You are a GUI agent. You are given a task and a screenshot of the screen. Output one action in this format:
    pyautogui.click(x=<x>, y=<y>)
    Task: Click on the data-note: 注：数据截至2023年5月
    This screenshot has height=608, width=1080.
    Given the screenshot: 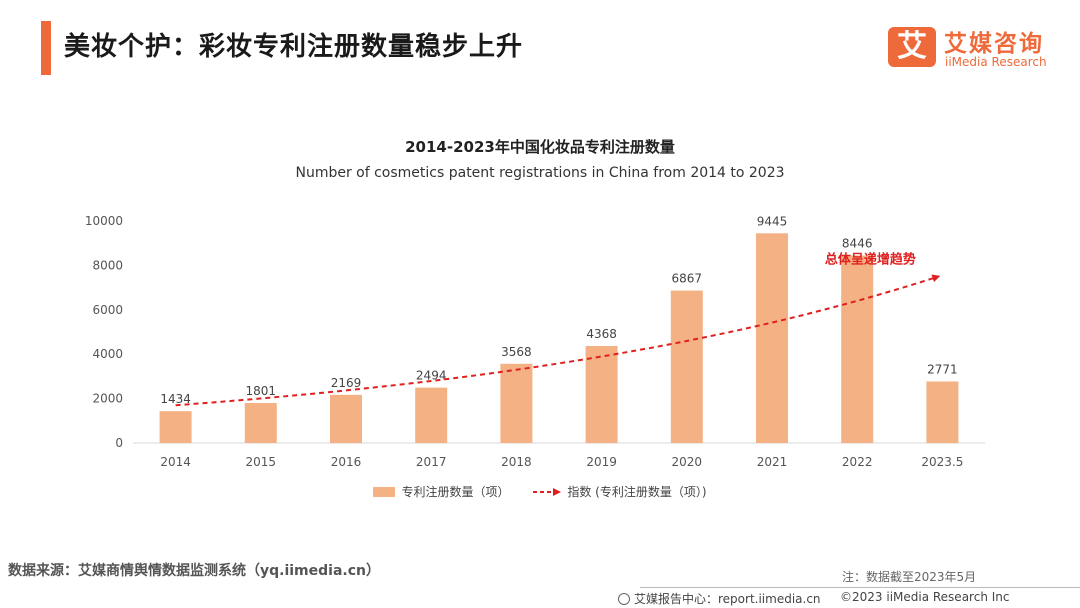 What is the action you would take?
    pyautogui.click(x=909, y=577)
    